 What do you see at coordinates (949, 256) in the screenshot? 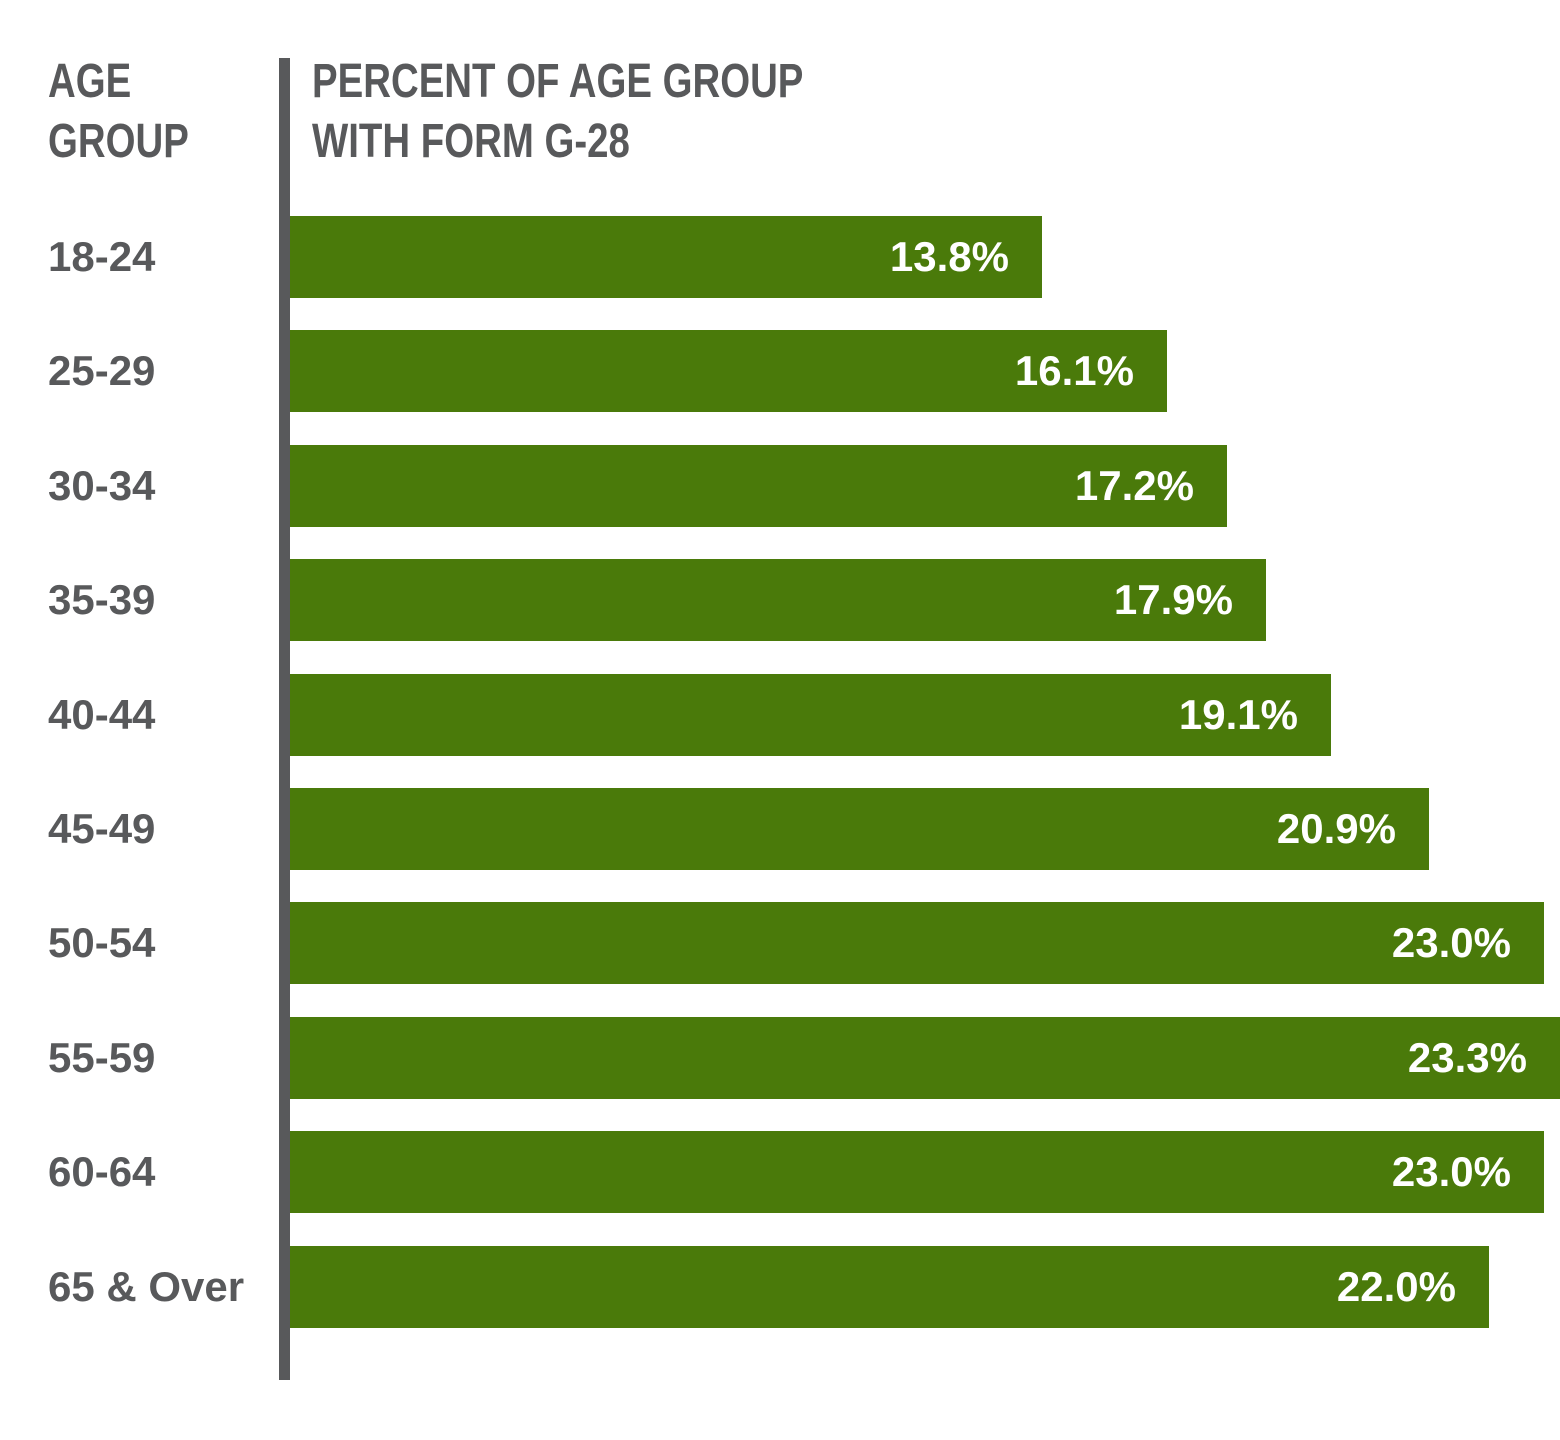
I see `bar-value-label: 13.8%` at bounding box center [949, 256].